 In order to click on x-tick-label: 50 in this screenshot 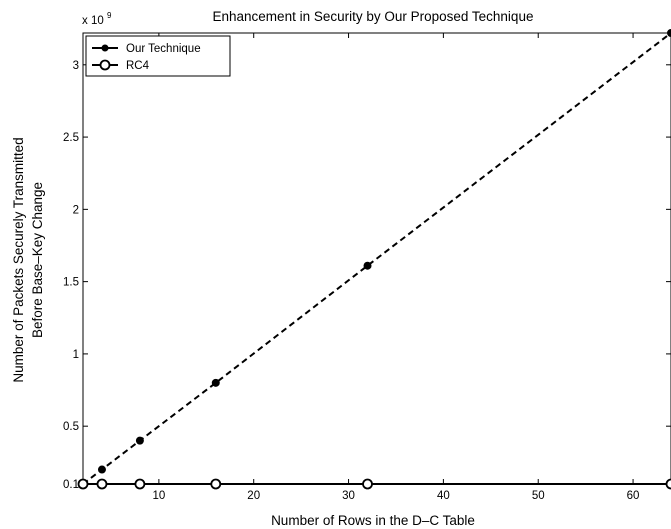, I will do `click(538, 496)`.